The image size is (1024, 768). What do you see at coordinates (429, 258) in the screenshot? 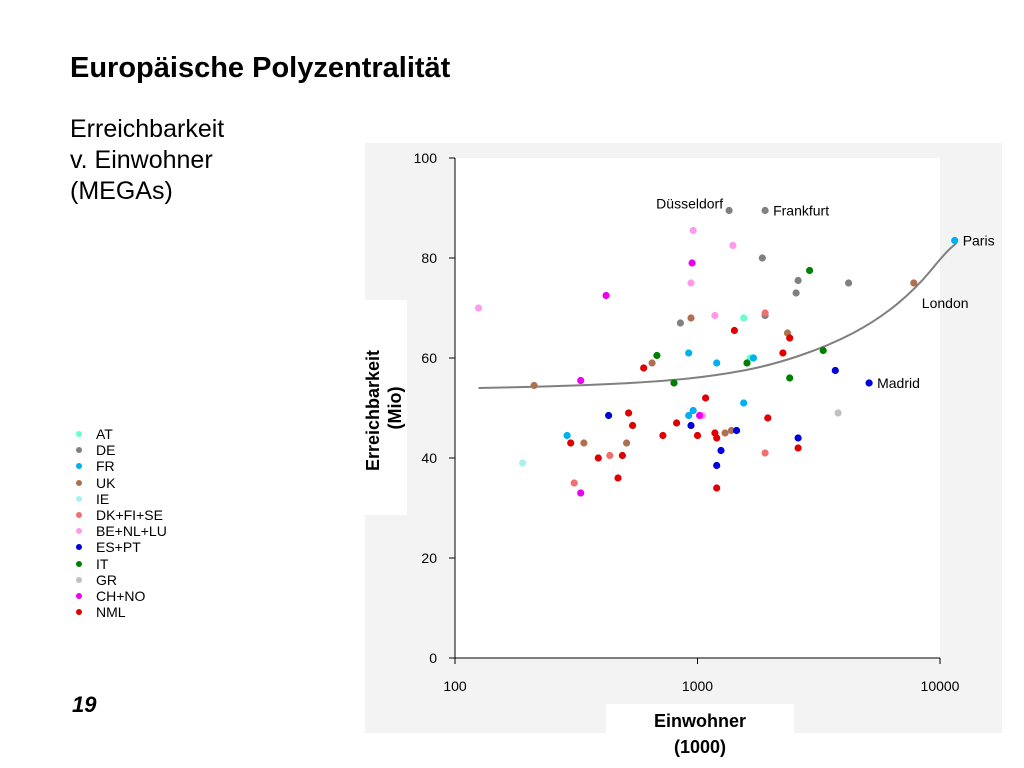
I see `y-tick-label: 80` at bounding box center [429, 258].